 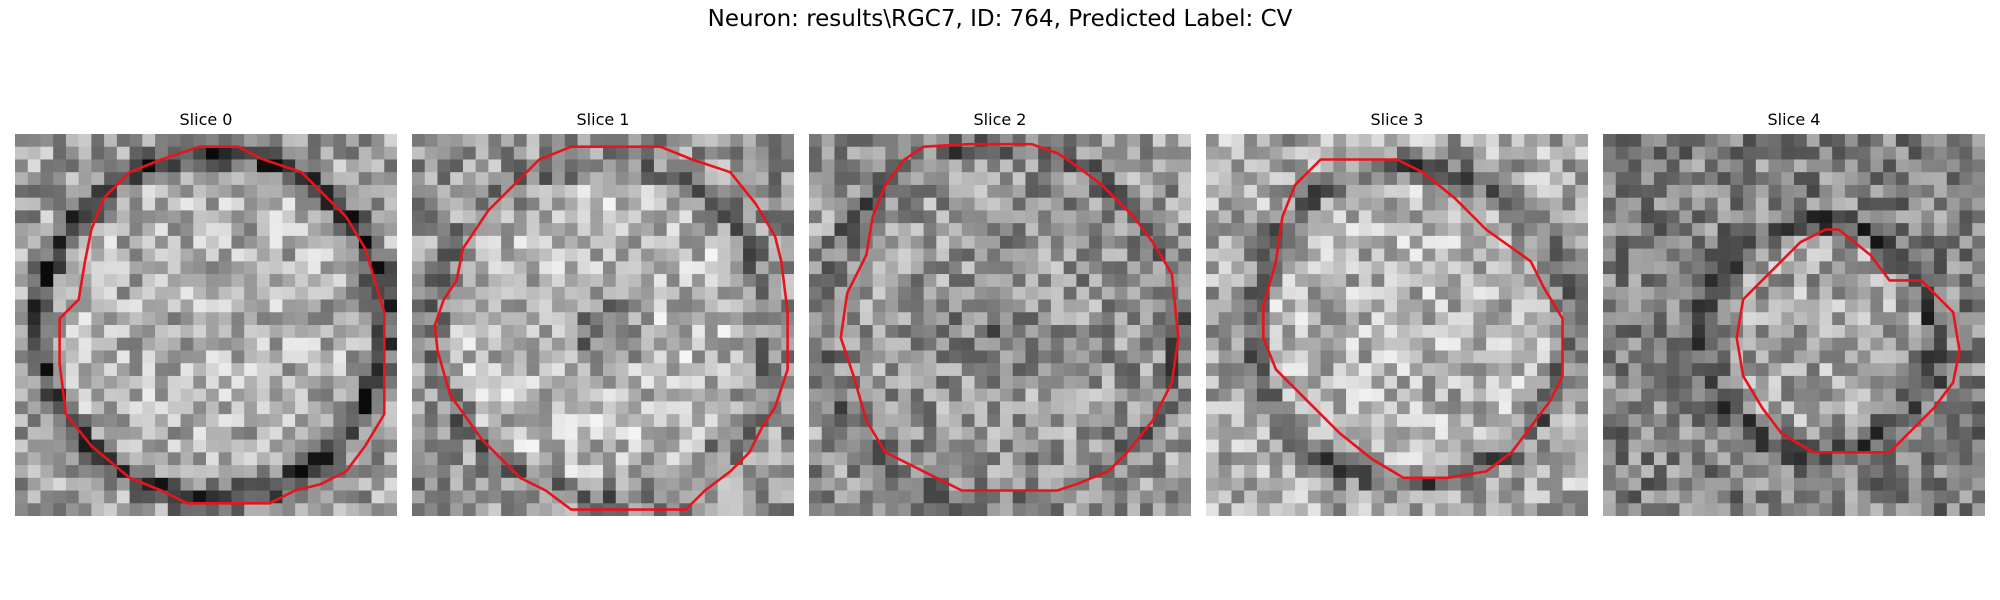 What do you see at coordinates (1000, 119) in the screenshot?
I see `slice-title-2: Slice 2` at bounding box center [1000, 119].